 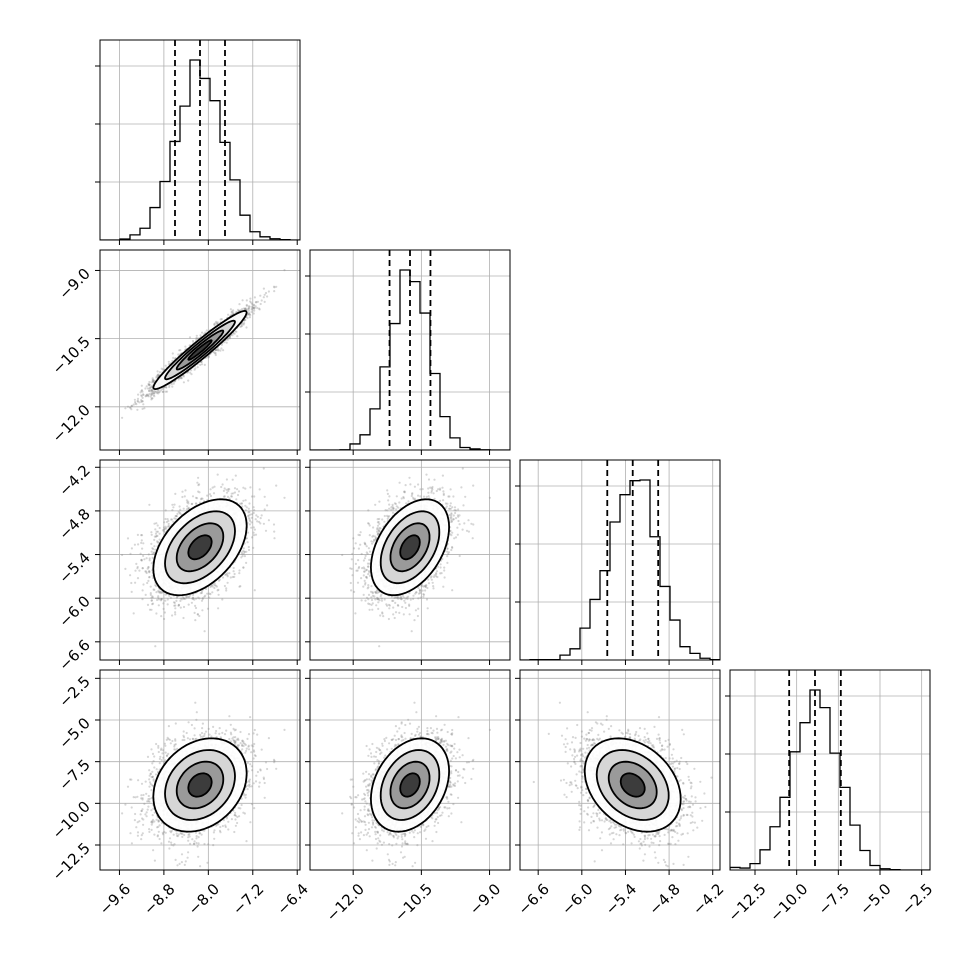 I want to click on y-tick-label-p2: −4.2, so click(x=74, y=480).